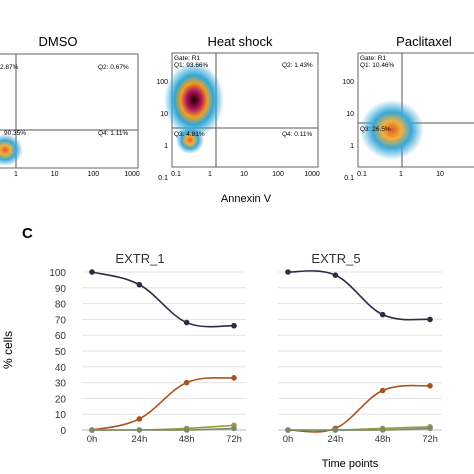  Describe the element at coordinates (191, 65) in the screenshot. I see `q1-label: Q1: 93.66%` at that location.